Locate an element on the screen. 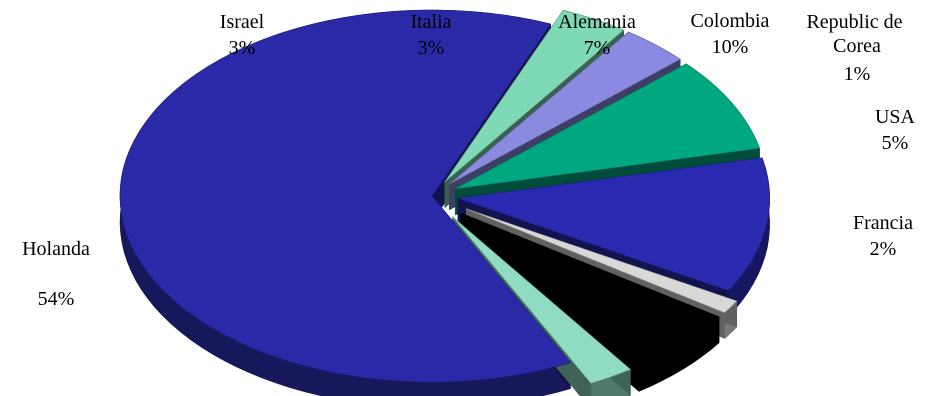  pie-slice-francia is located at coordinates (542, 300).